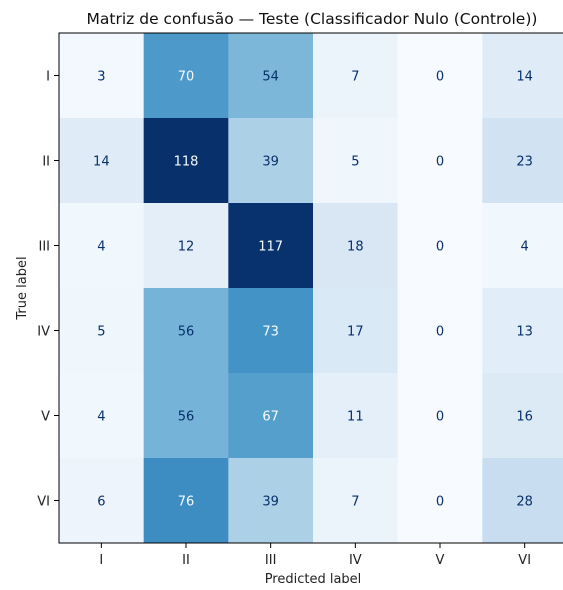 The image size is (563, 590). I want to click on x-axis-ticks: I II III IV V VI, so click(315, 555).